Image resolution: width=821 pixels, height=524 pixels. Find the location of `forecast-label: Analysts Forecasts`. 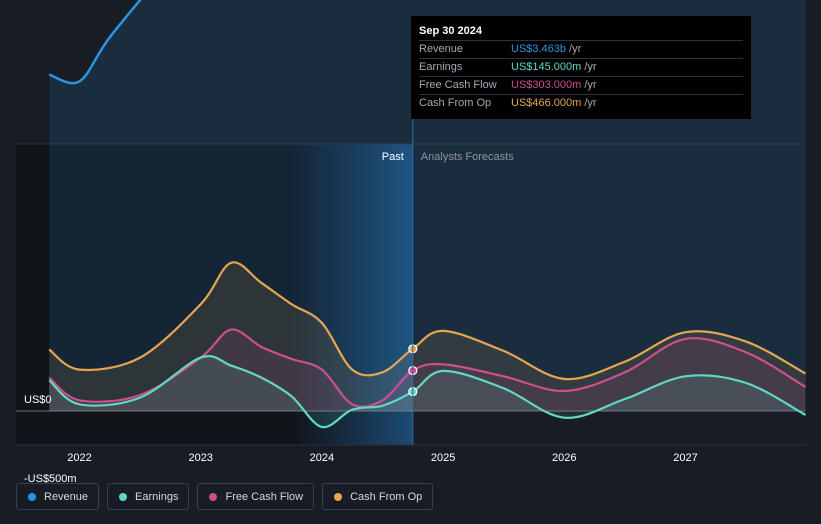

forecast-label: Analysts Forecasts is located at coordinates (467, 157).